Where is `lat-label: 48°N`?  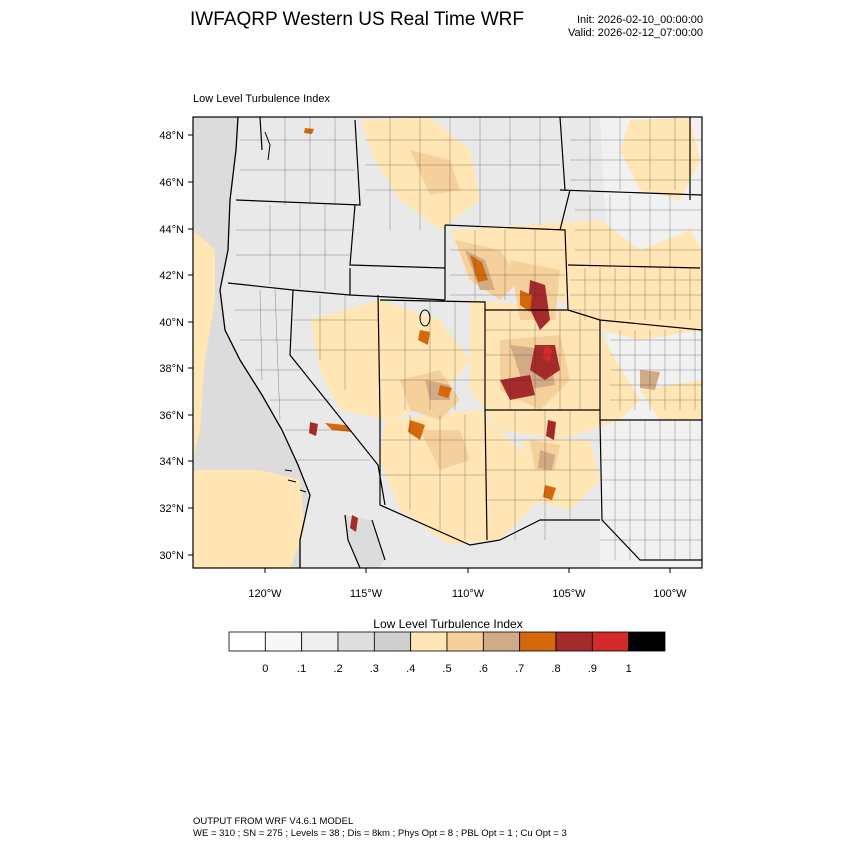
lat-label: 48°N is located at coordinates (171, 136).